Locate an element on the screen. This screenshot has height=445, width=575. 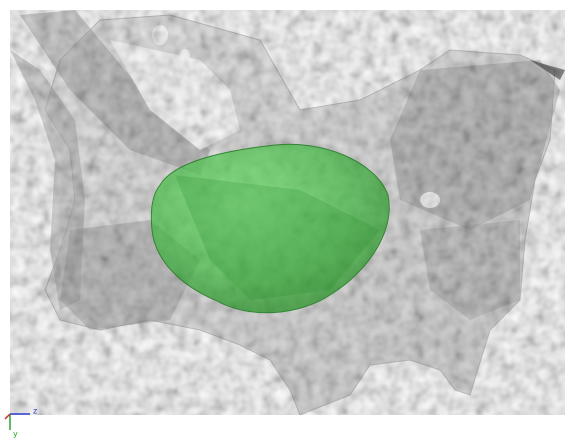
z-axis-label: z is located at coordinates (35, 411).